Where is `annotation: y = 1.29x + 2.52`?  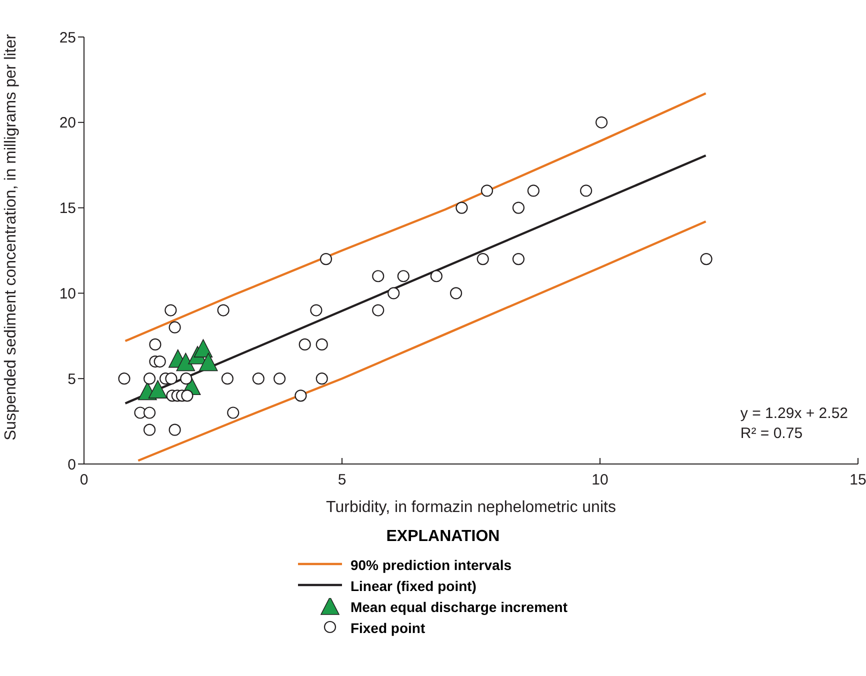 annotation: y = 1.29x + 2.52 is located at coordinates (794, 414).